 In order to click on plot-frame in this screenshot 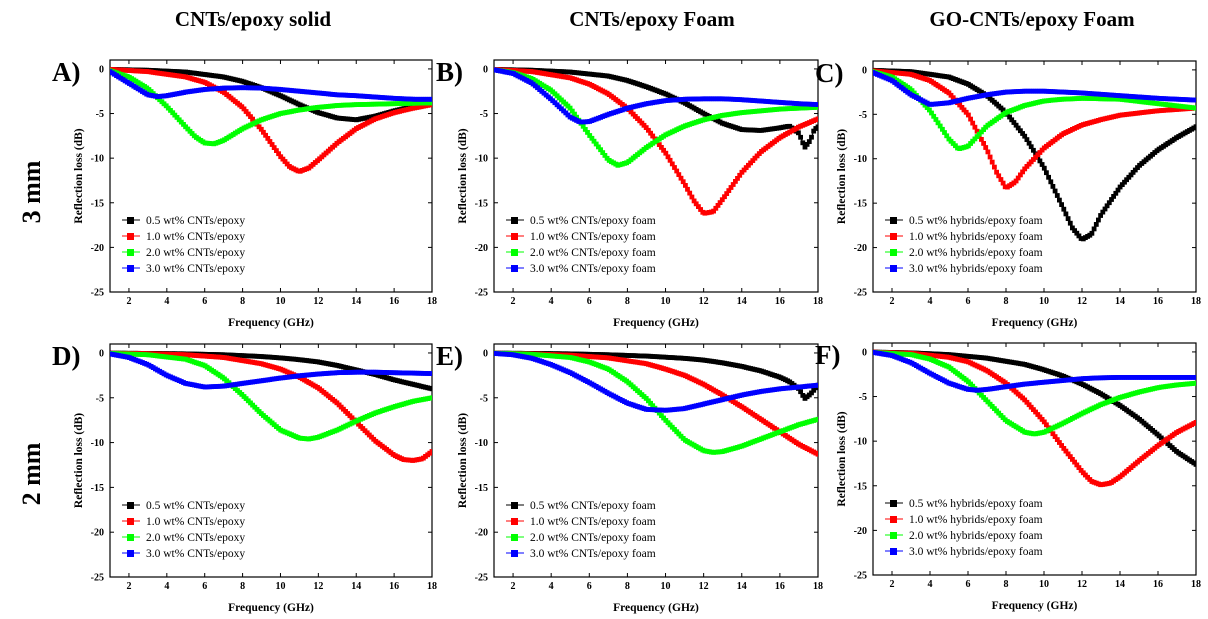, I will do `click(271, 176)`.